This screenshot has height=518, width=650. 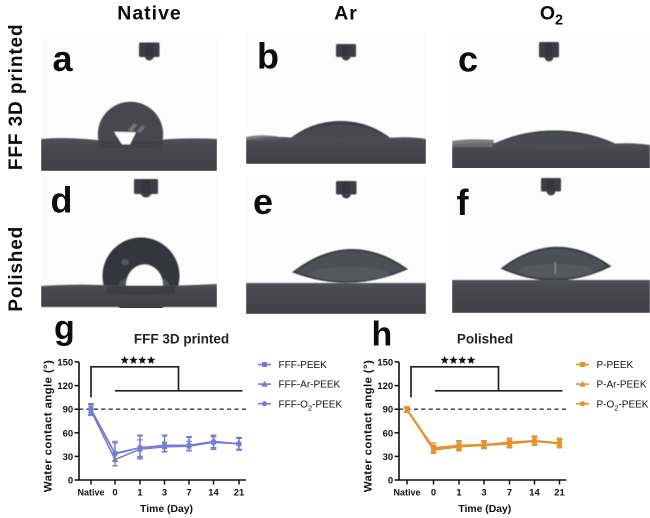 What do you see at coordinates (615, 365) in the screenshot?
I see `svg-text: P-PEEK` at bounding box center [615, 365].